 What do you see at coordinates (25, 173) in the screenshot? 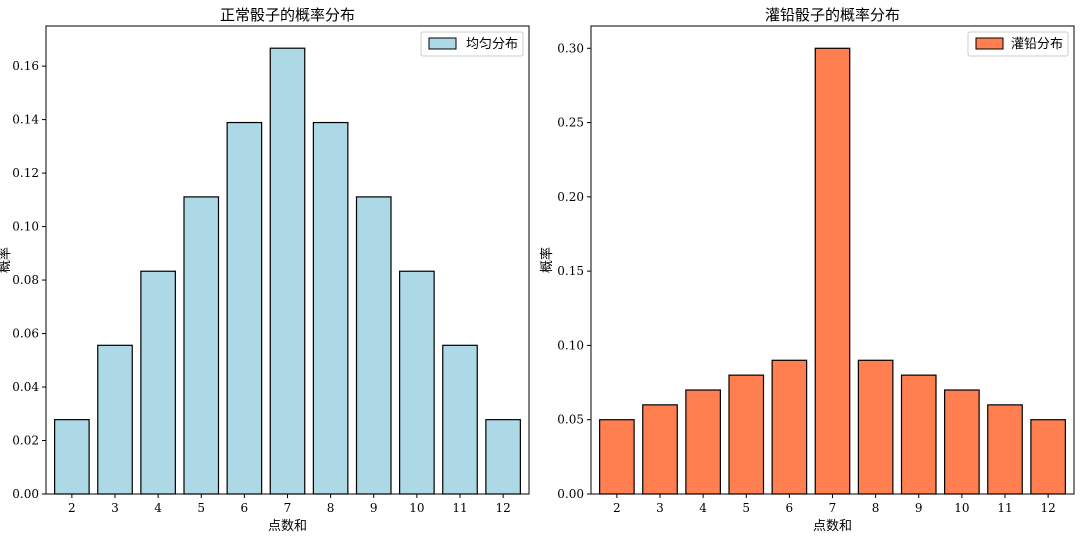
I see `y-tick-label: 0.12` at bounding box center [25, 173].